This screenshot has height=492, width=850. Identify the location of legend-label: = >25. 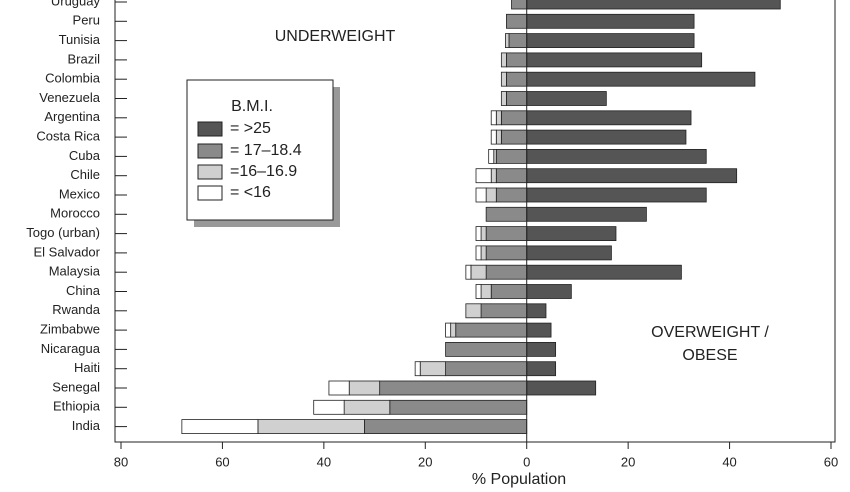
(250, 128).